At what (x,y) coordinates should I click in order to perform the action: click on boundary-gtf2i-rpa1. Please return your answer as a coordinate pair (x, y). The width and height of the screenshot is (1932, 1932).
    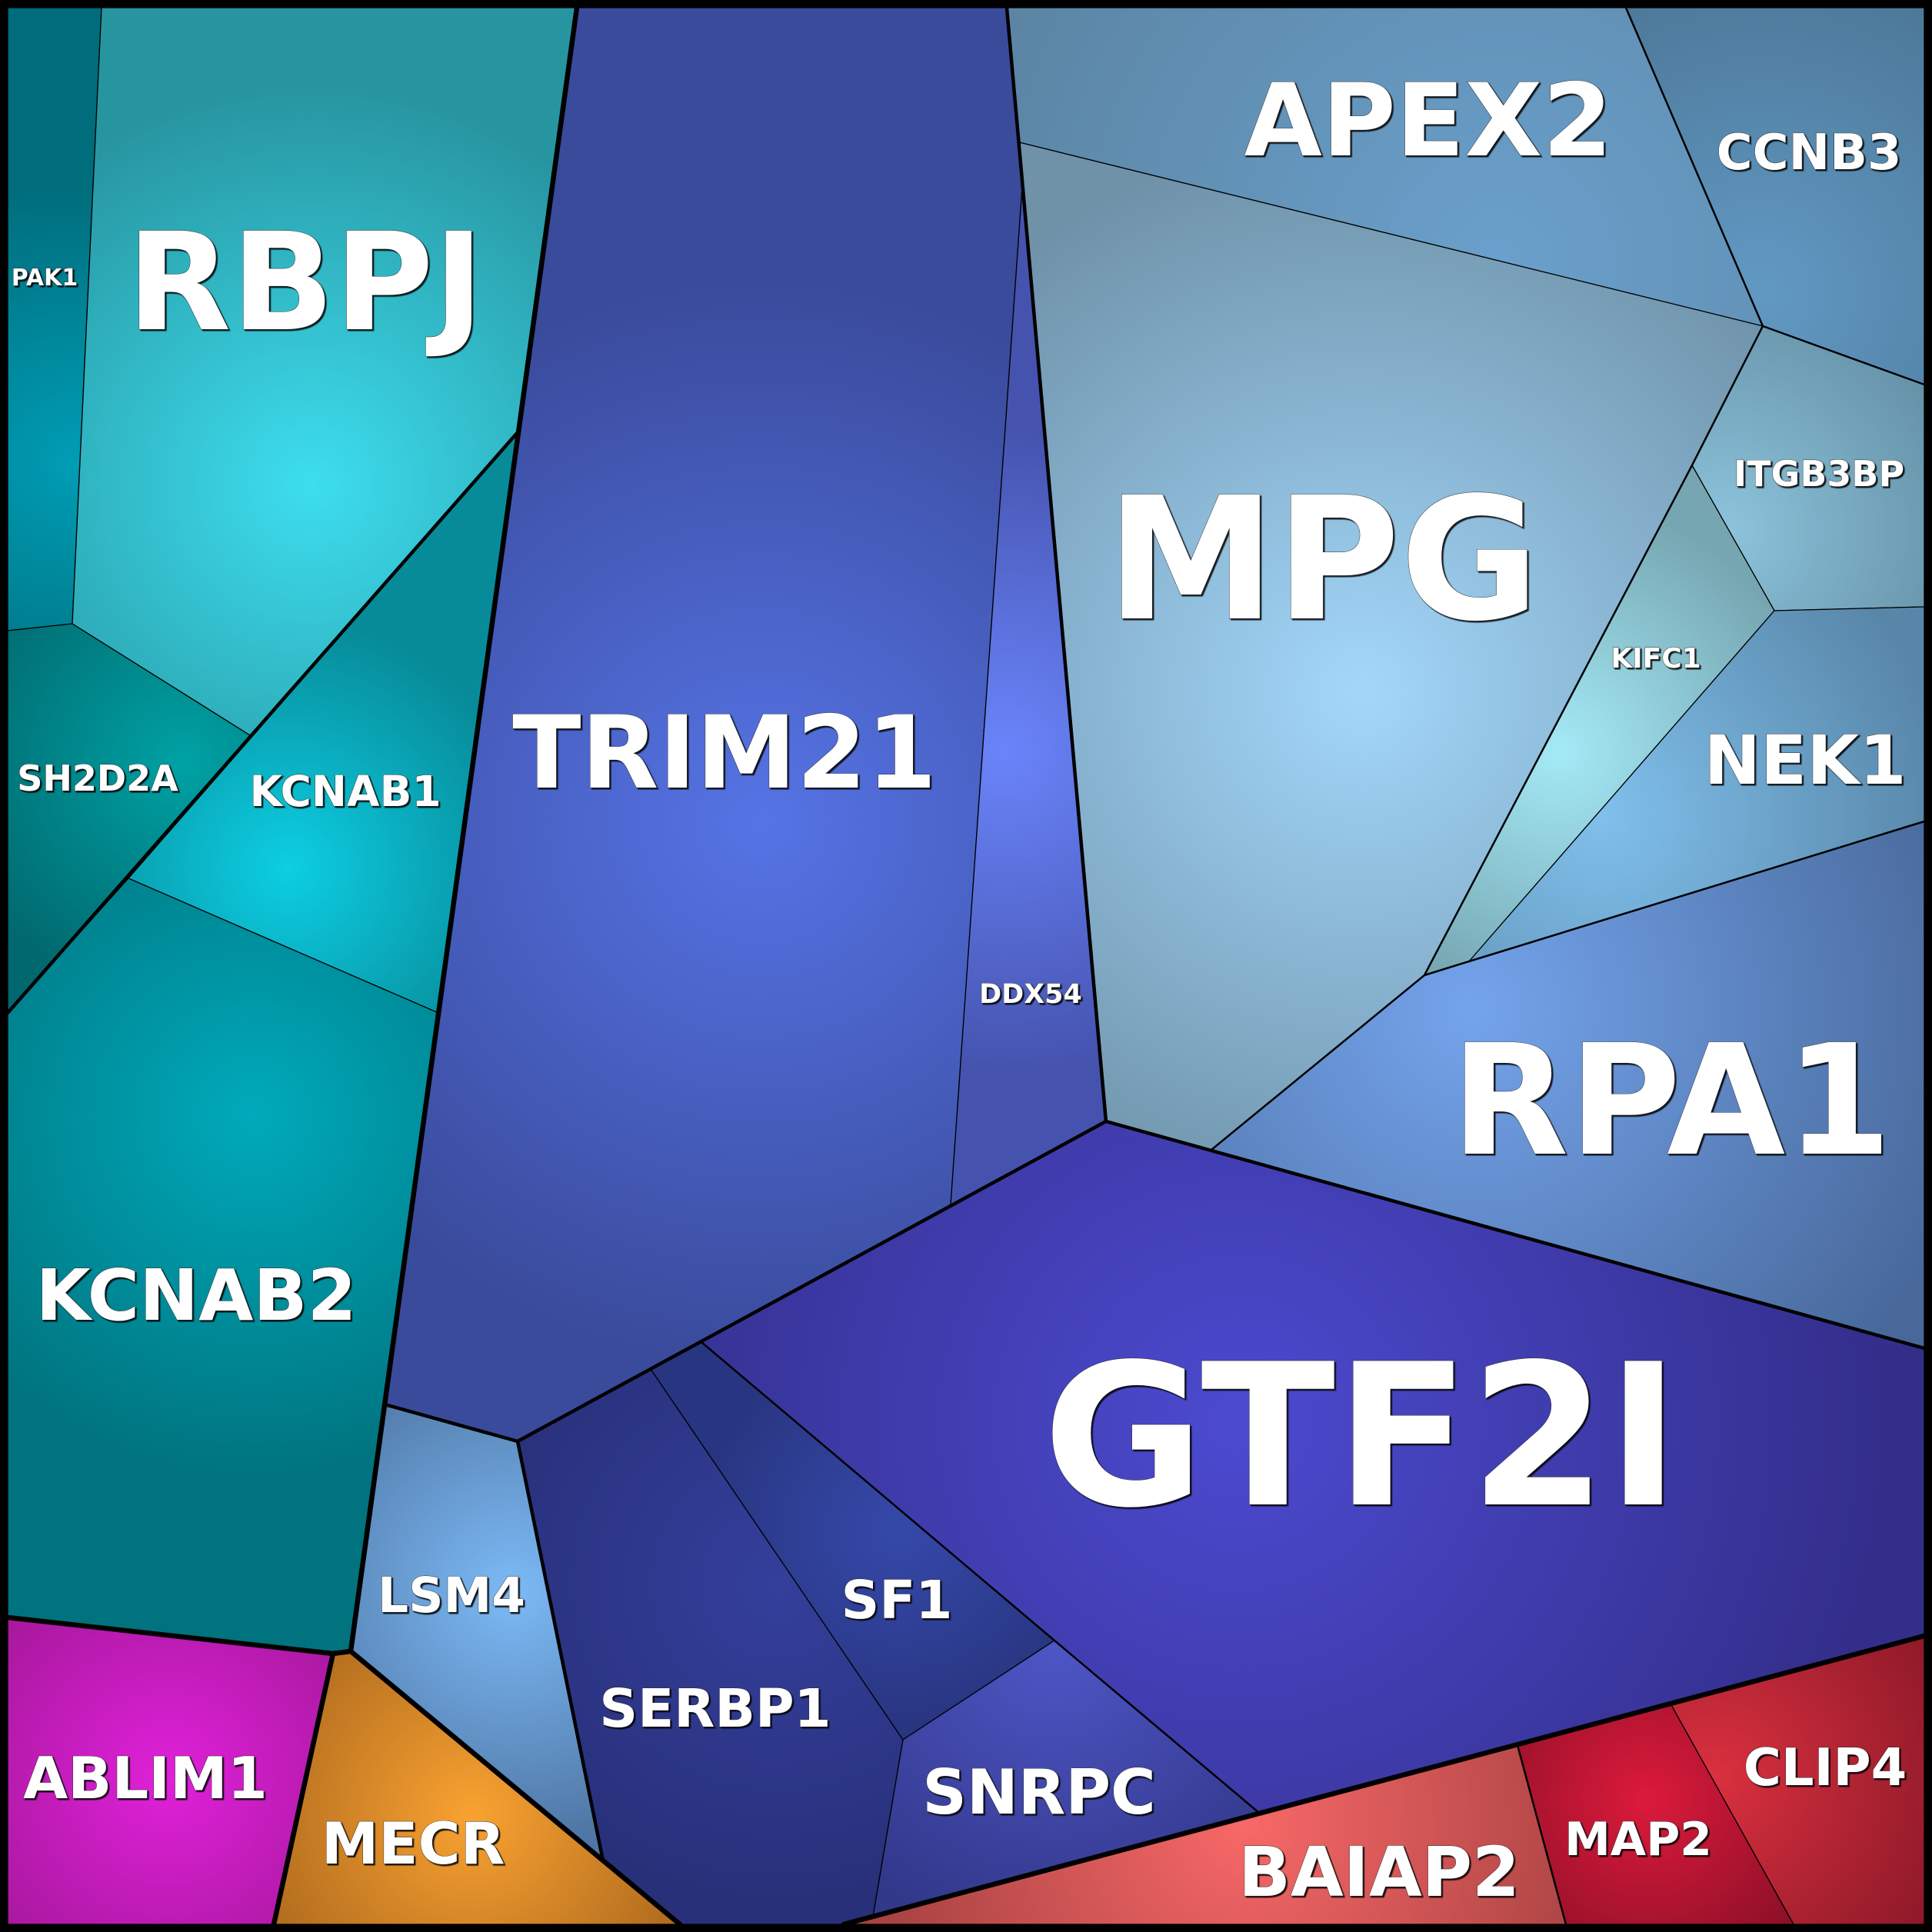
    Looking at the image, I should click on (1515, 1235).